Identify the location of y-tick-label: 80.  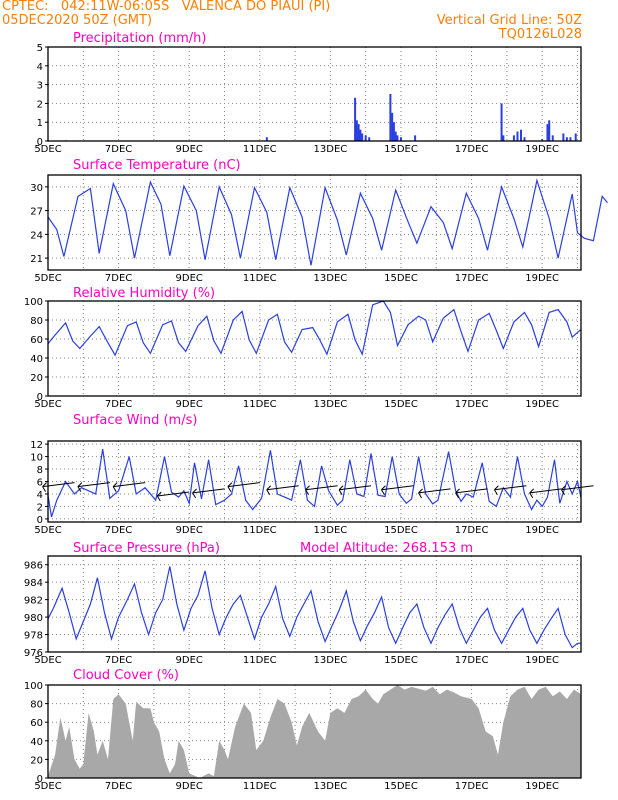
(36, 705).